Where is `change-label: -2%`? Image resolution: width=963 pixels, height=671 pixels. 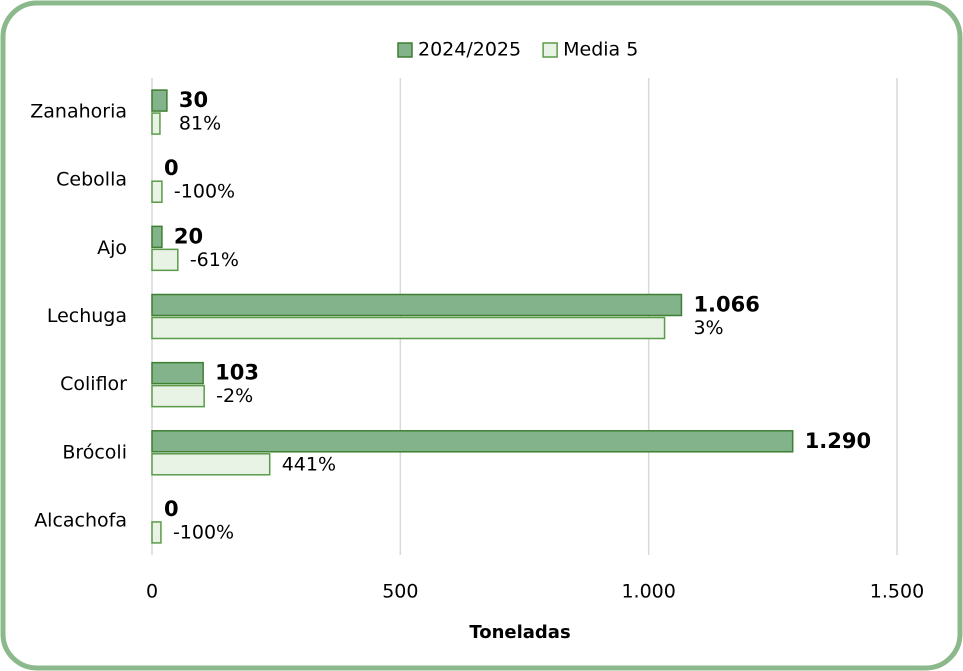
change-label: -2% is located at coordinates (234, 396).